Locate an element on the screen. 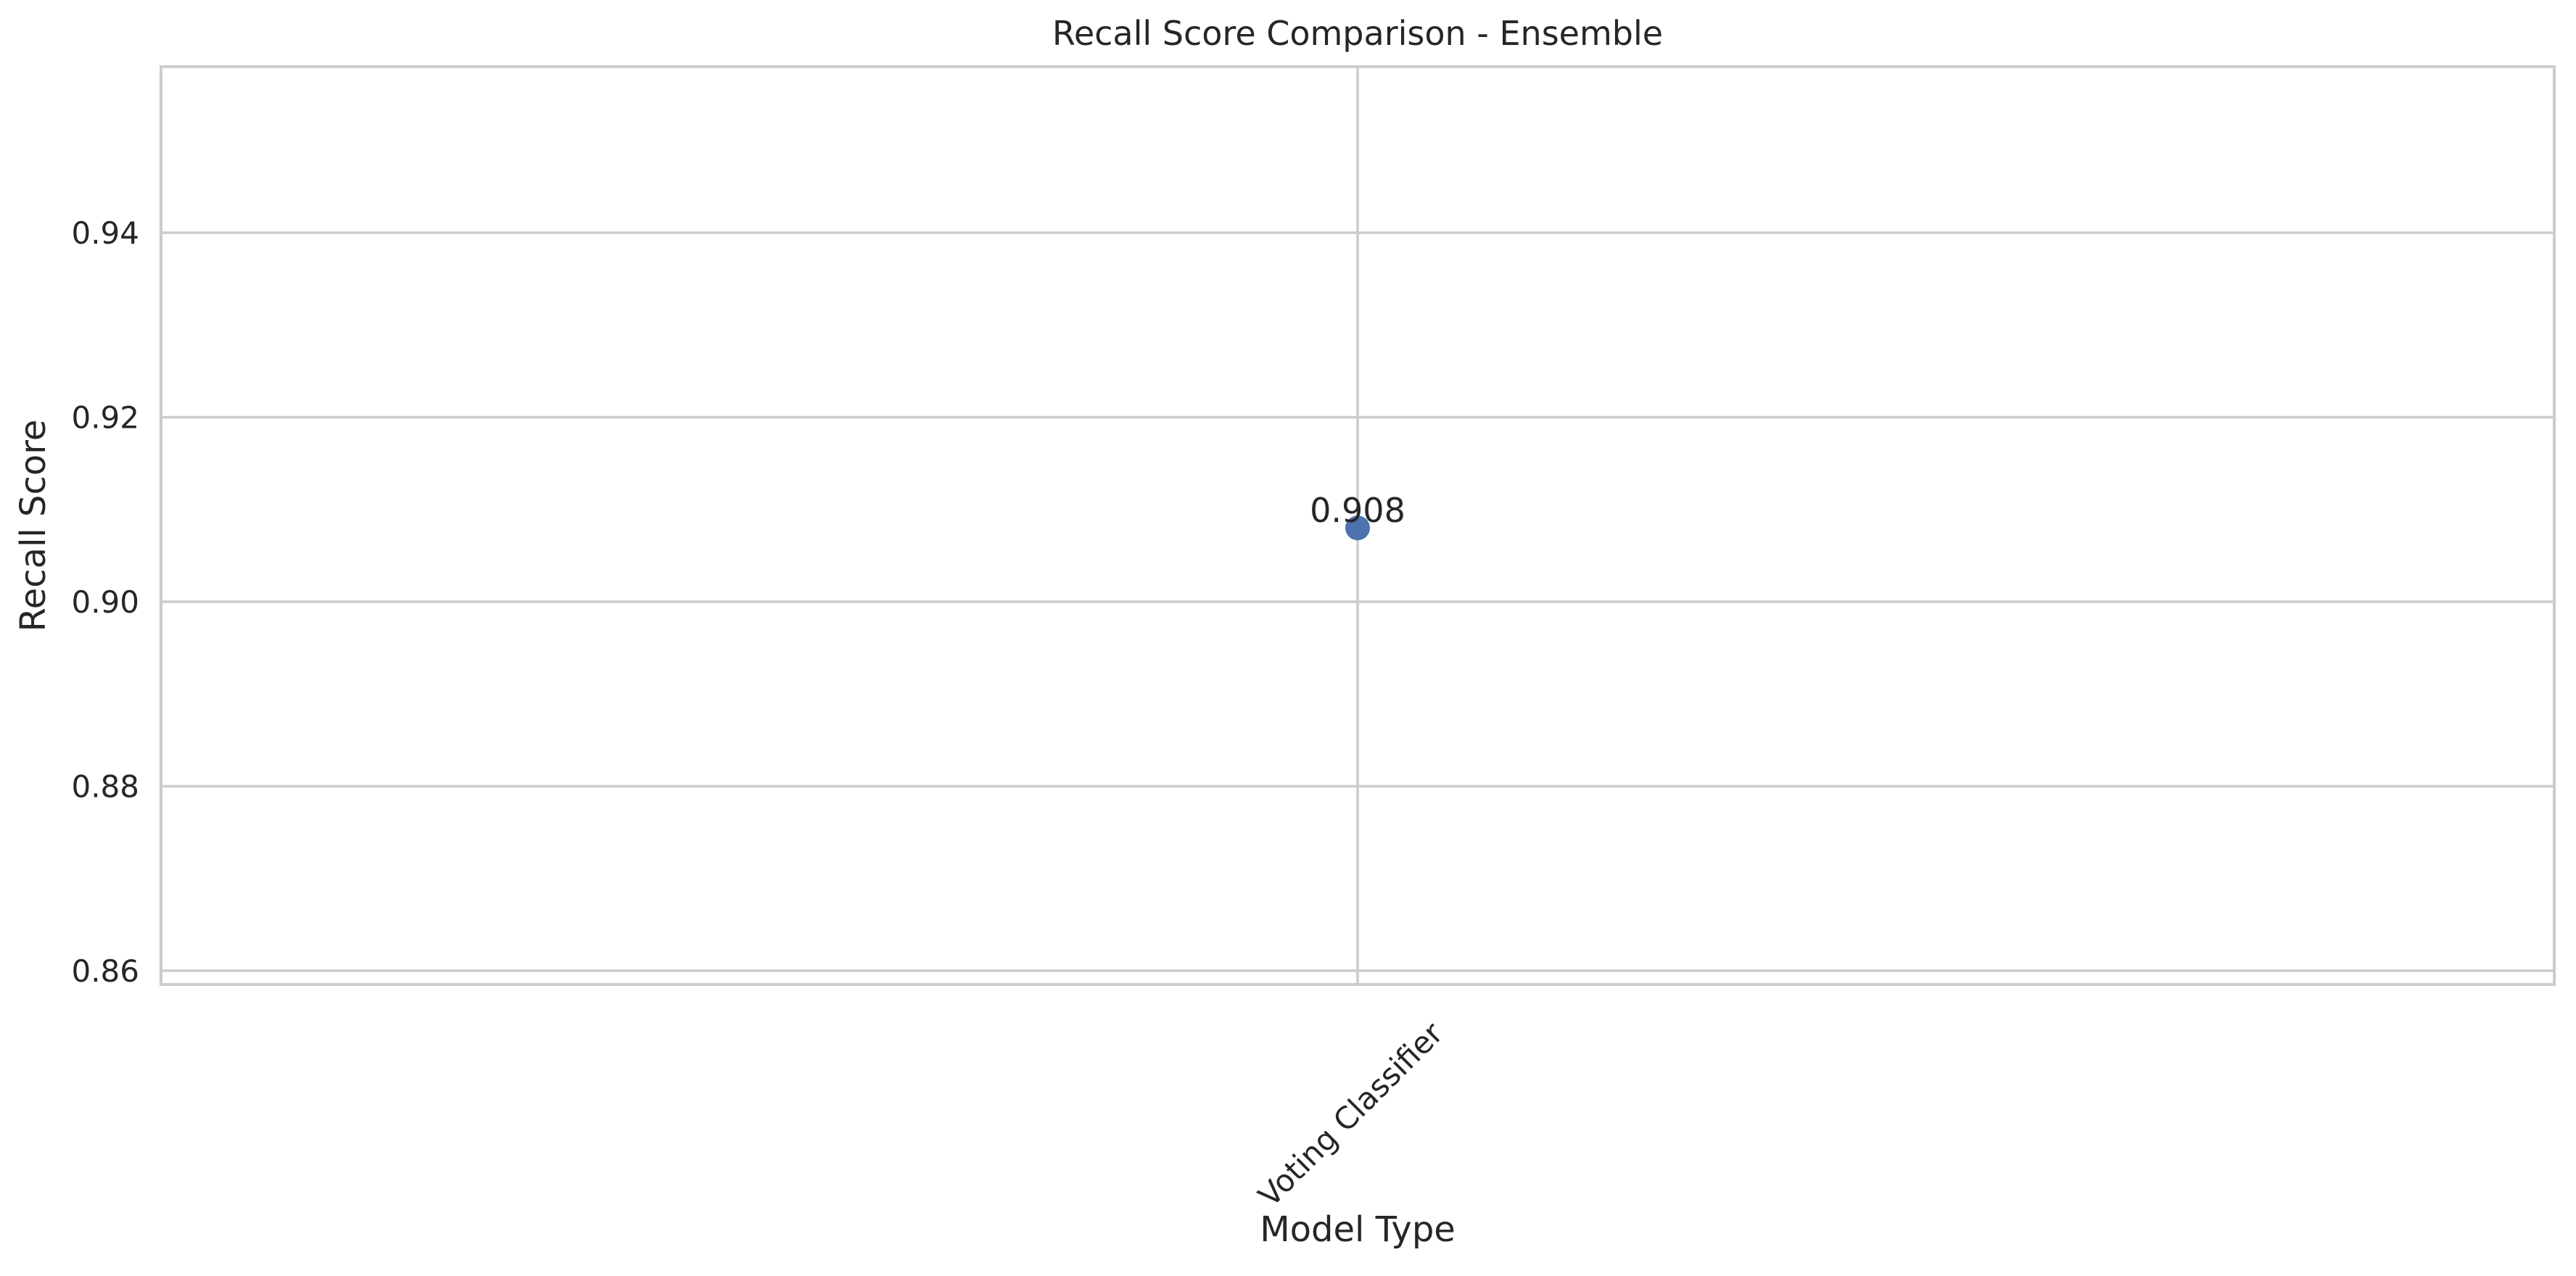 The image size is (2576, 1276). y-tick-label: 0.86 is located at coordinates (105, 971).